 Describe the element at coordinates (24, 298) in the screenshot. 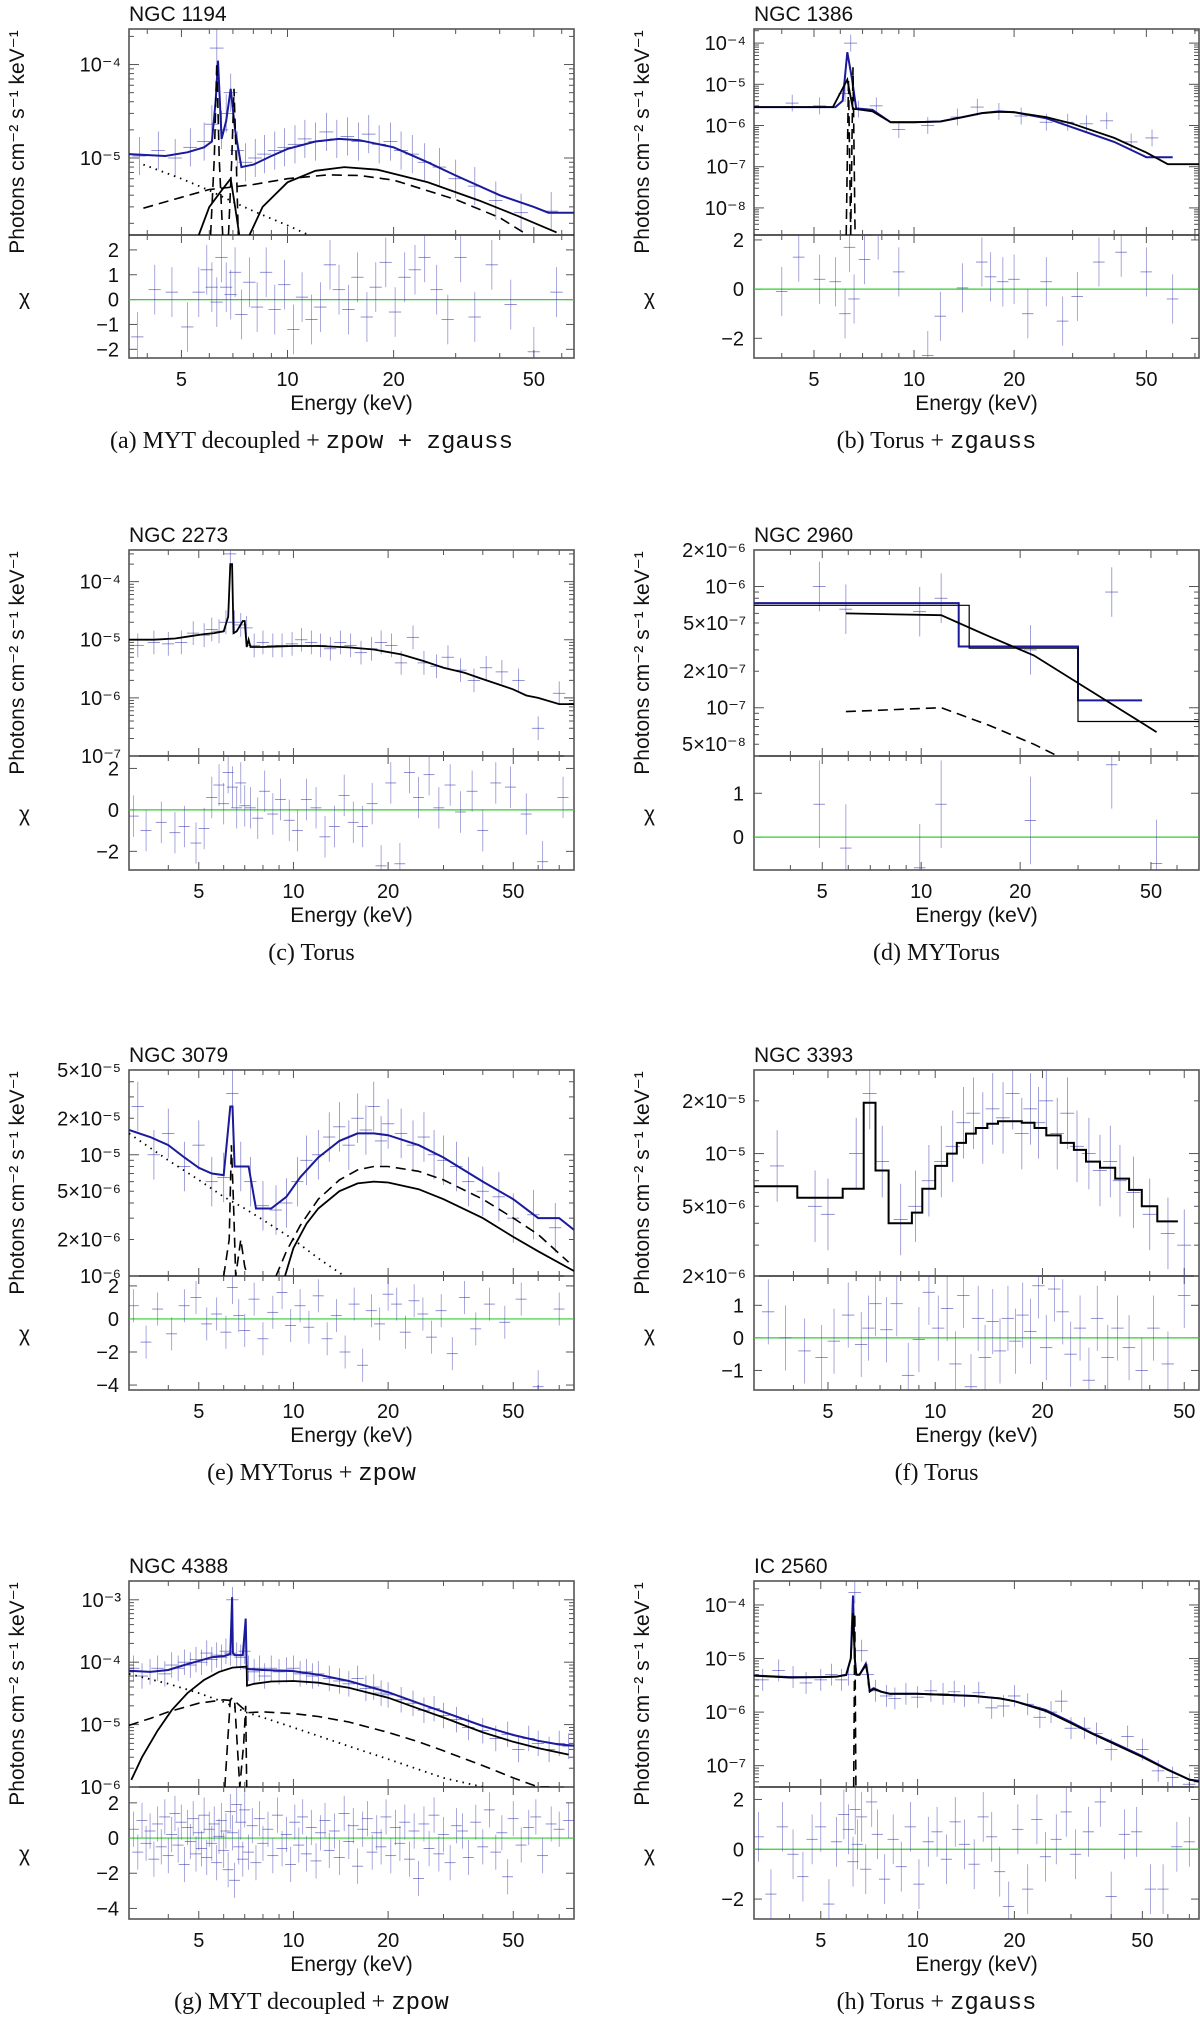

I see `chi-axis-label: χ` at that location.